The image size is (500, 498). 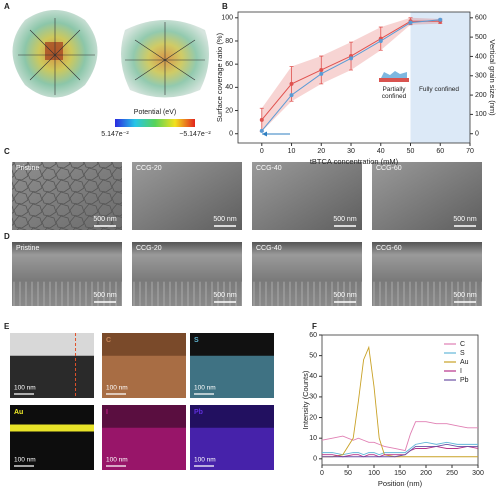 I want to click on x-tick-label: 60, so click(x=440, y=151).